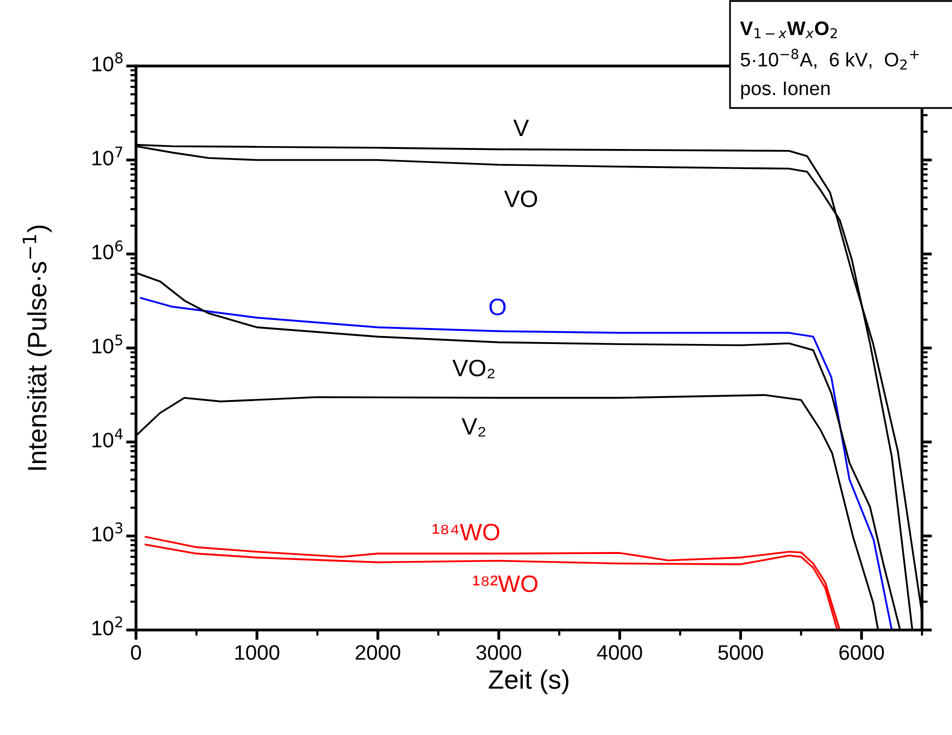  I want to click on x-tick-label: 5000, so click(740, 652).